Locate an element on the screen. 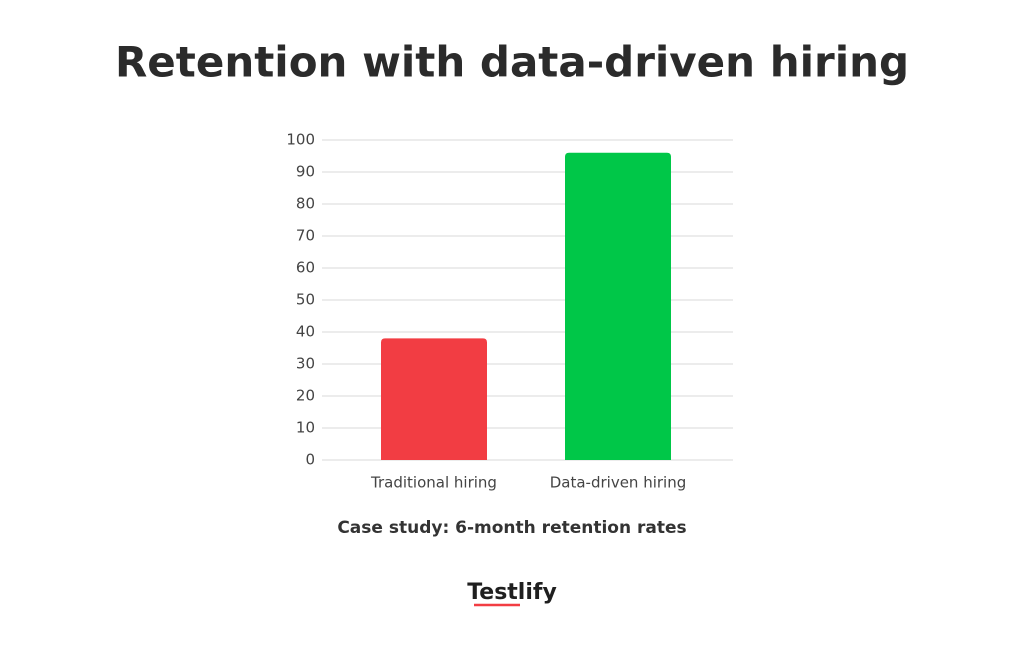 The image size is (1024, 647). chart-title: Retention with data-driven hiring is located at coordinates (512, 62).